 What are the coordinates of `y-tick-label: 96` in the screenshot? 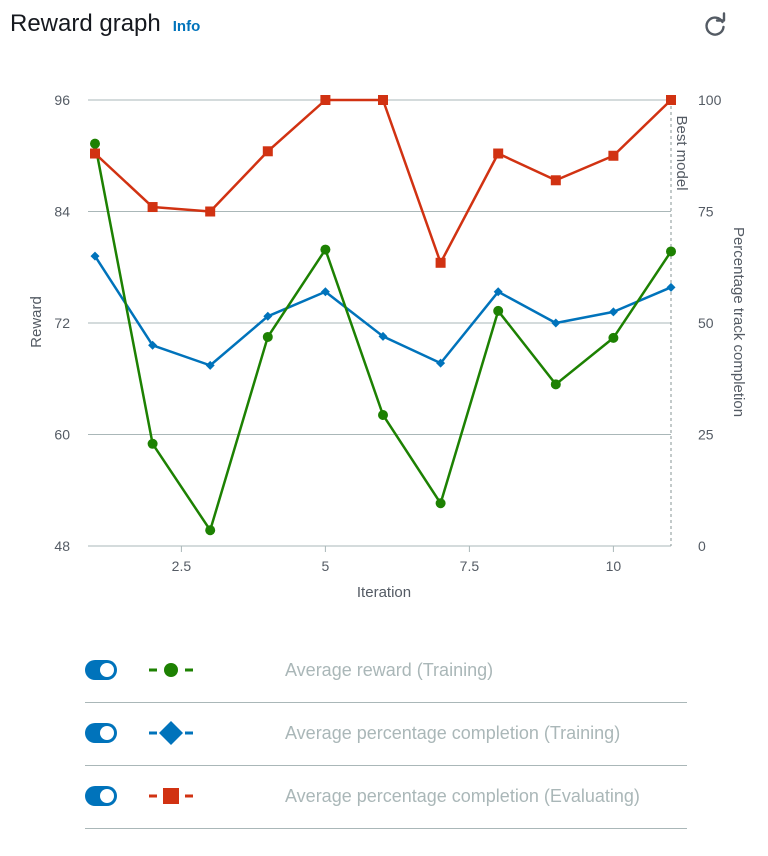 It's located at (62, 100).